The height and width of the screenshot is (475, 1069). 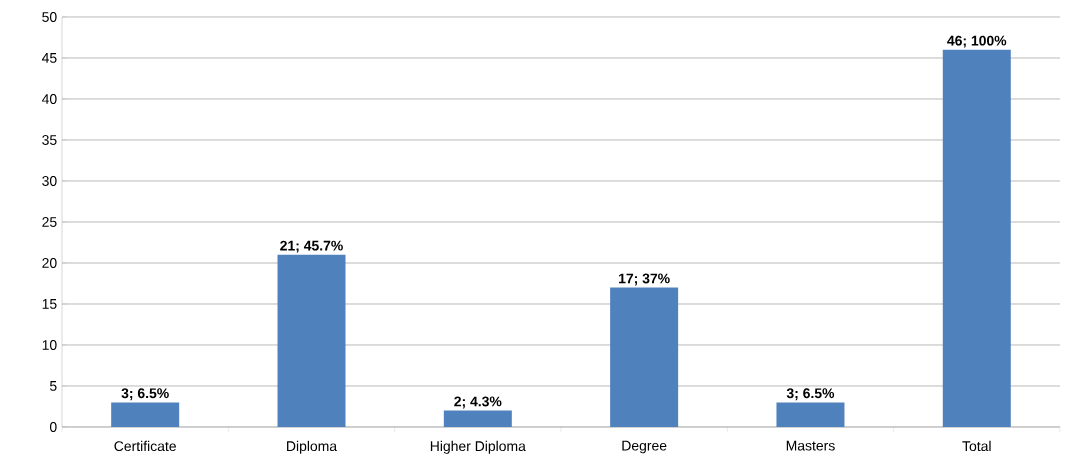 I want to click on y-tick-label: 50, so click(x=49, y=17).